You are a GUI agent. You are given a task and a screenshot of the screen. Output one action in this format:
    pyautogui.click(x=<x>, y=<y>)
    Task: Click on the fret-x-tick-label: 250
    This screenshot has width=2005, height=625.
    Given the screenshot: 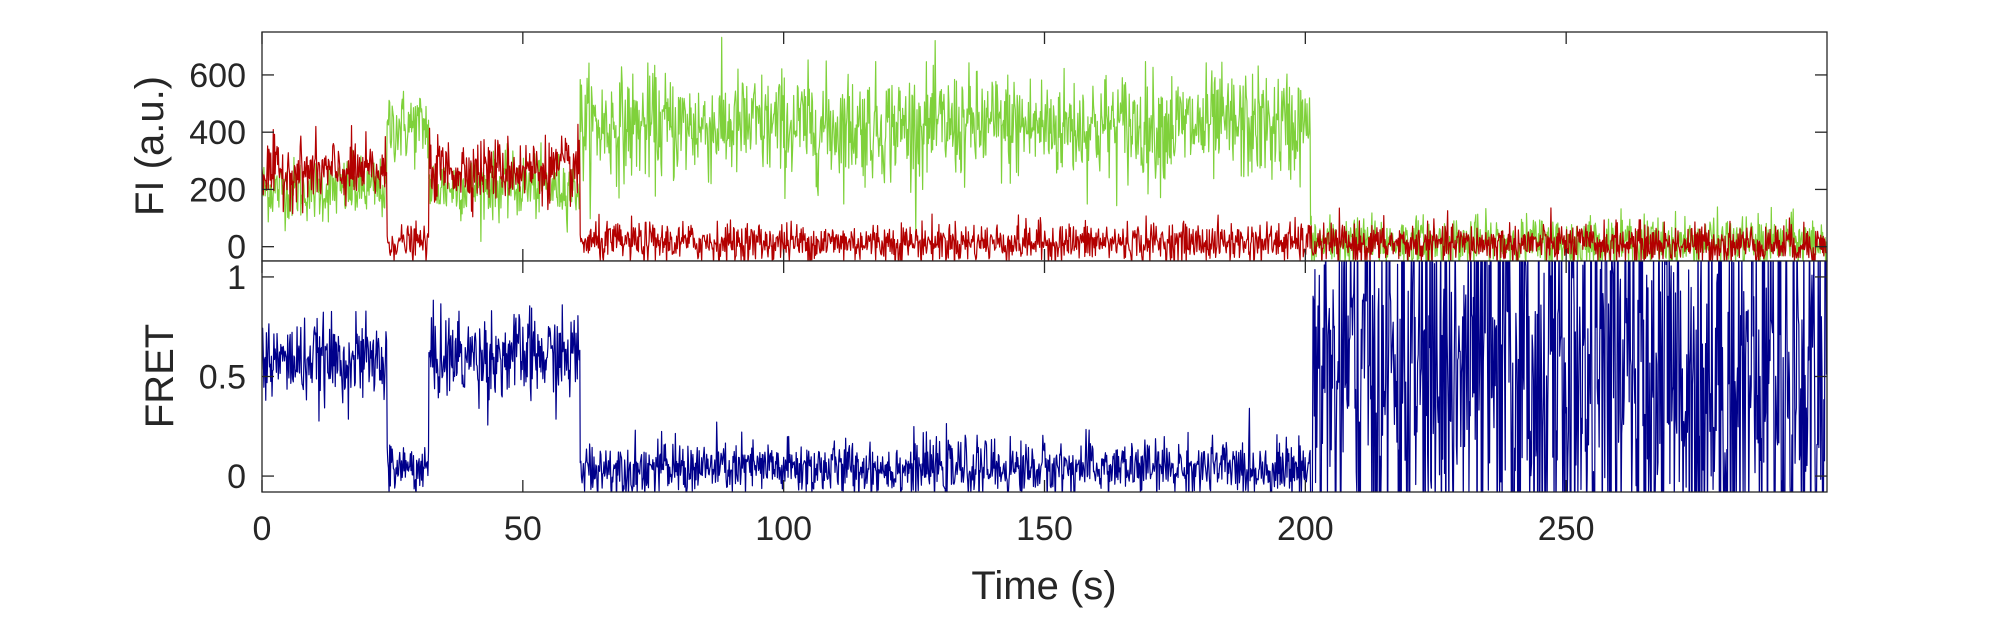 What is the action you would take?
    pyautogui.click(x=1566, y=529)
    